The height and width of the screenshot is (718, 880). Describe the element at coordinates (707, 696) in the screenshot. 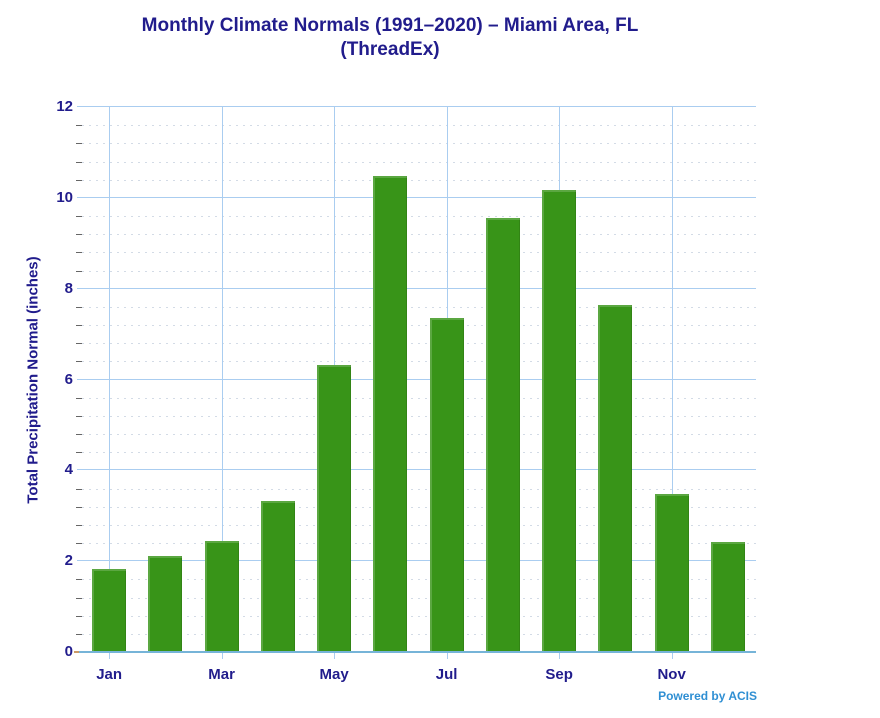

I see `powered-by-acis-credit: Powered by ACIS` at that location.